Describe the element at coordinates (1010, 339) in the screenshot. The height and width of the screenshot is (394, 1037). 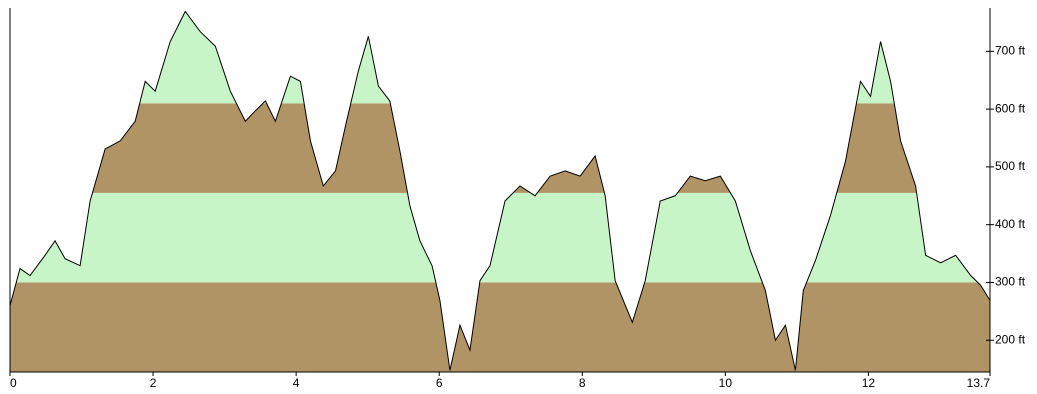
I see `y-tick-label: 200 ft` at that location.